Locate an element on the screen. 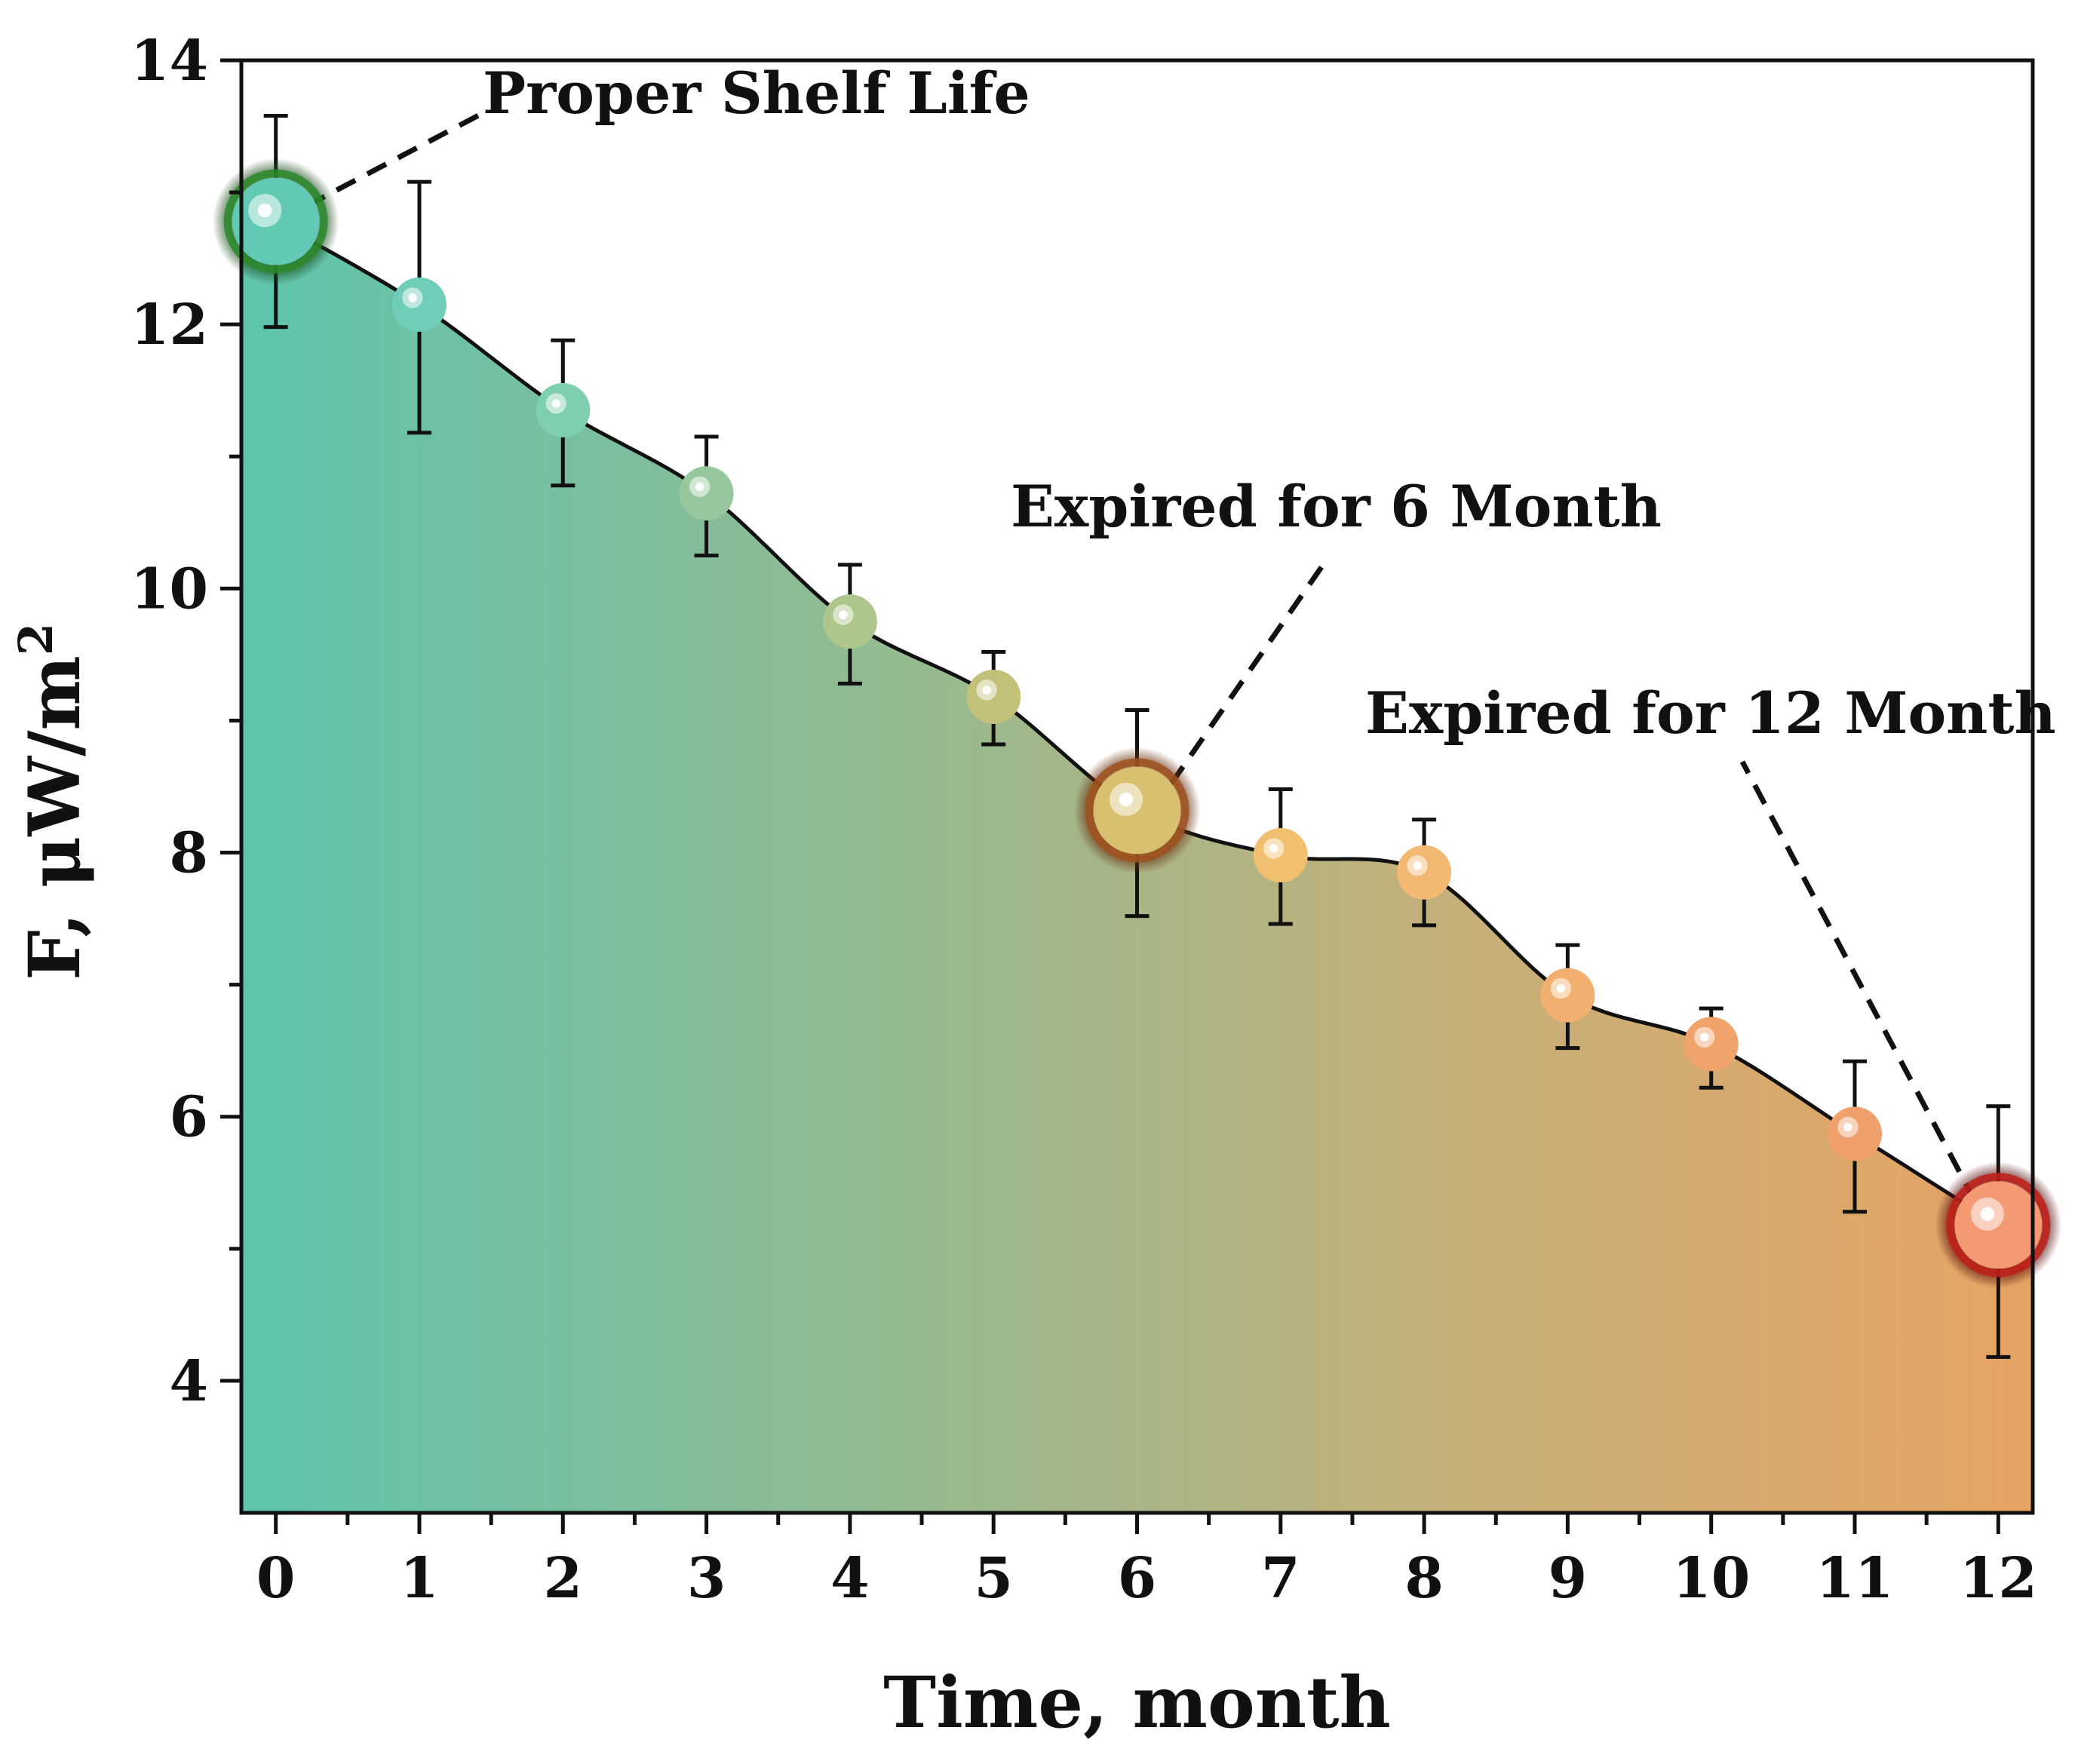  x-tick-label: 8 is located at coordinates (1424, 1578).